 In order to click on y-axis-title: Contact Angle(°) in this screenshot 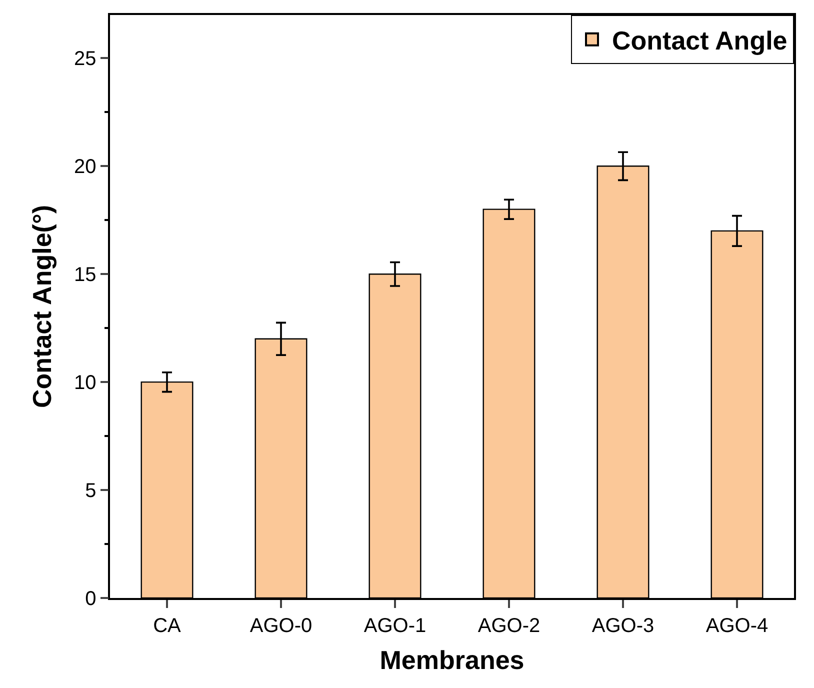, I will do `click(41, 306)`.